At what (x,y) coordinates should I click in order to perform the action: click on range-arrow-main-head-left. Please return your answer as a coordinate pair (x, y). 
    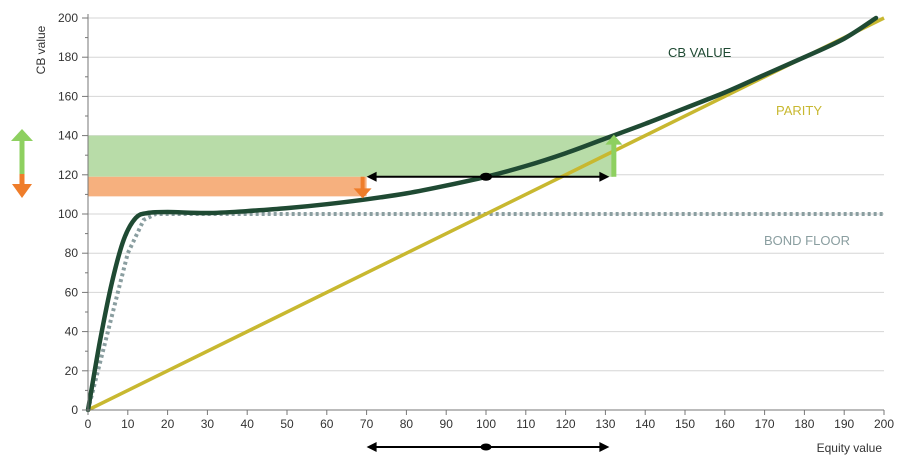
    Looking at the image, I should click on (371, 176).